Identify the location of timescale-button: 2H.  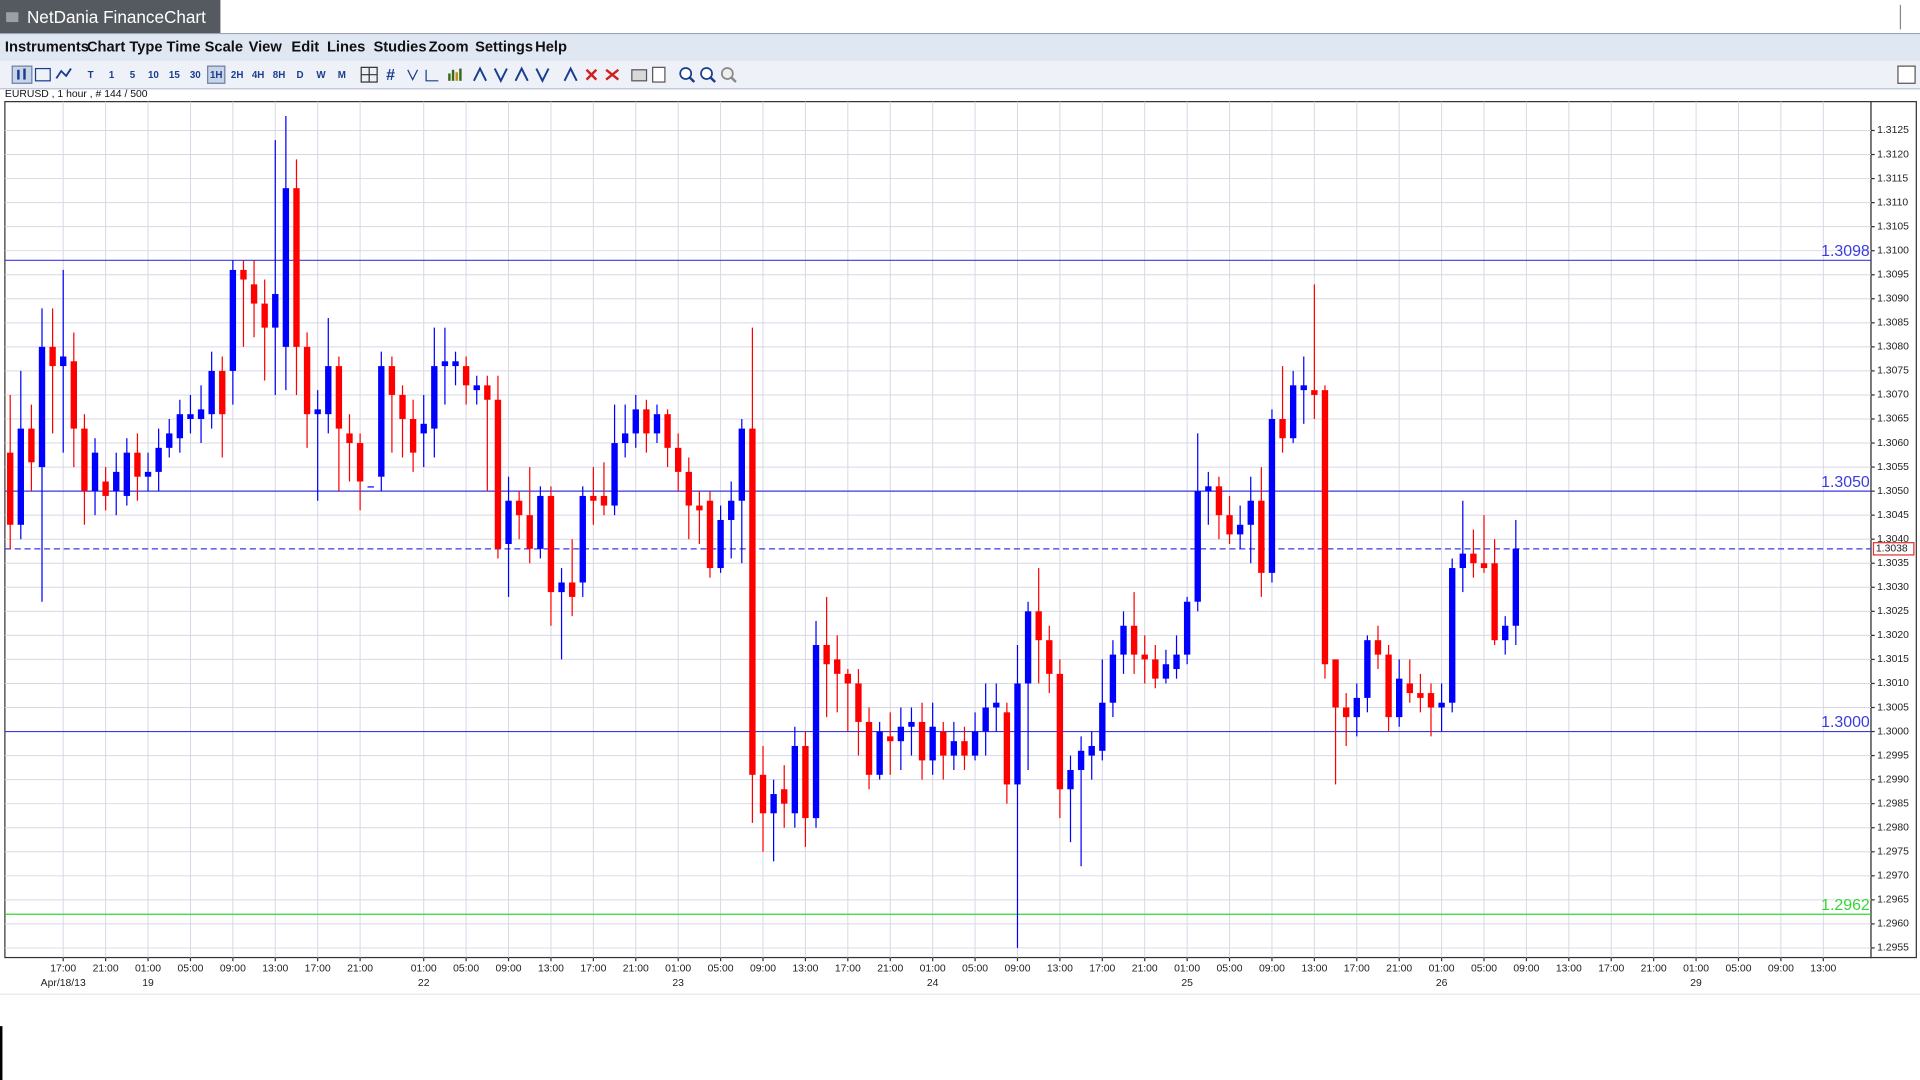
(237, 75).